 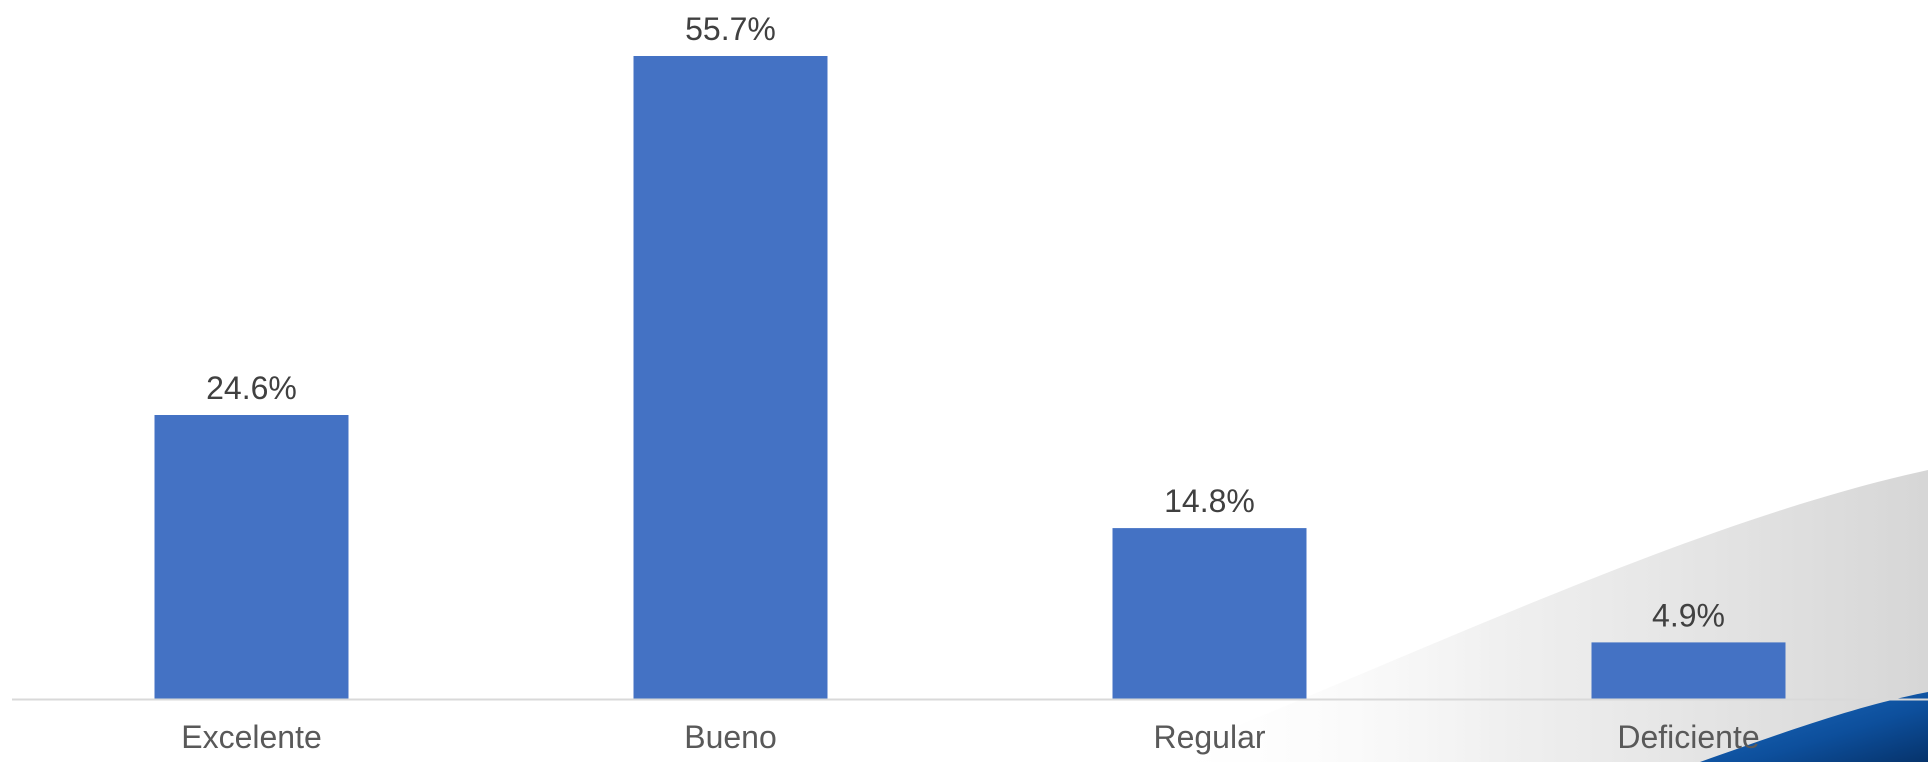 I want to click on bar-excelente, so click(x=251, y=557).